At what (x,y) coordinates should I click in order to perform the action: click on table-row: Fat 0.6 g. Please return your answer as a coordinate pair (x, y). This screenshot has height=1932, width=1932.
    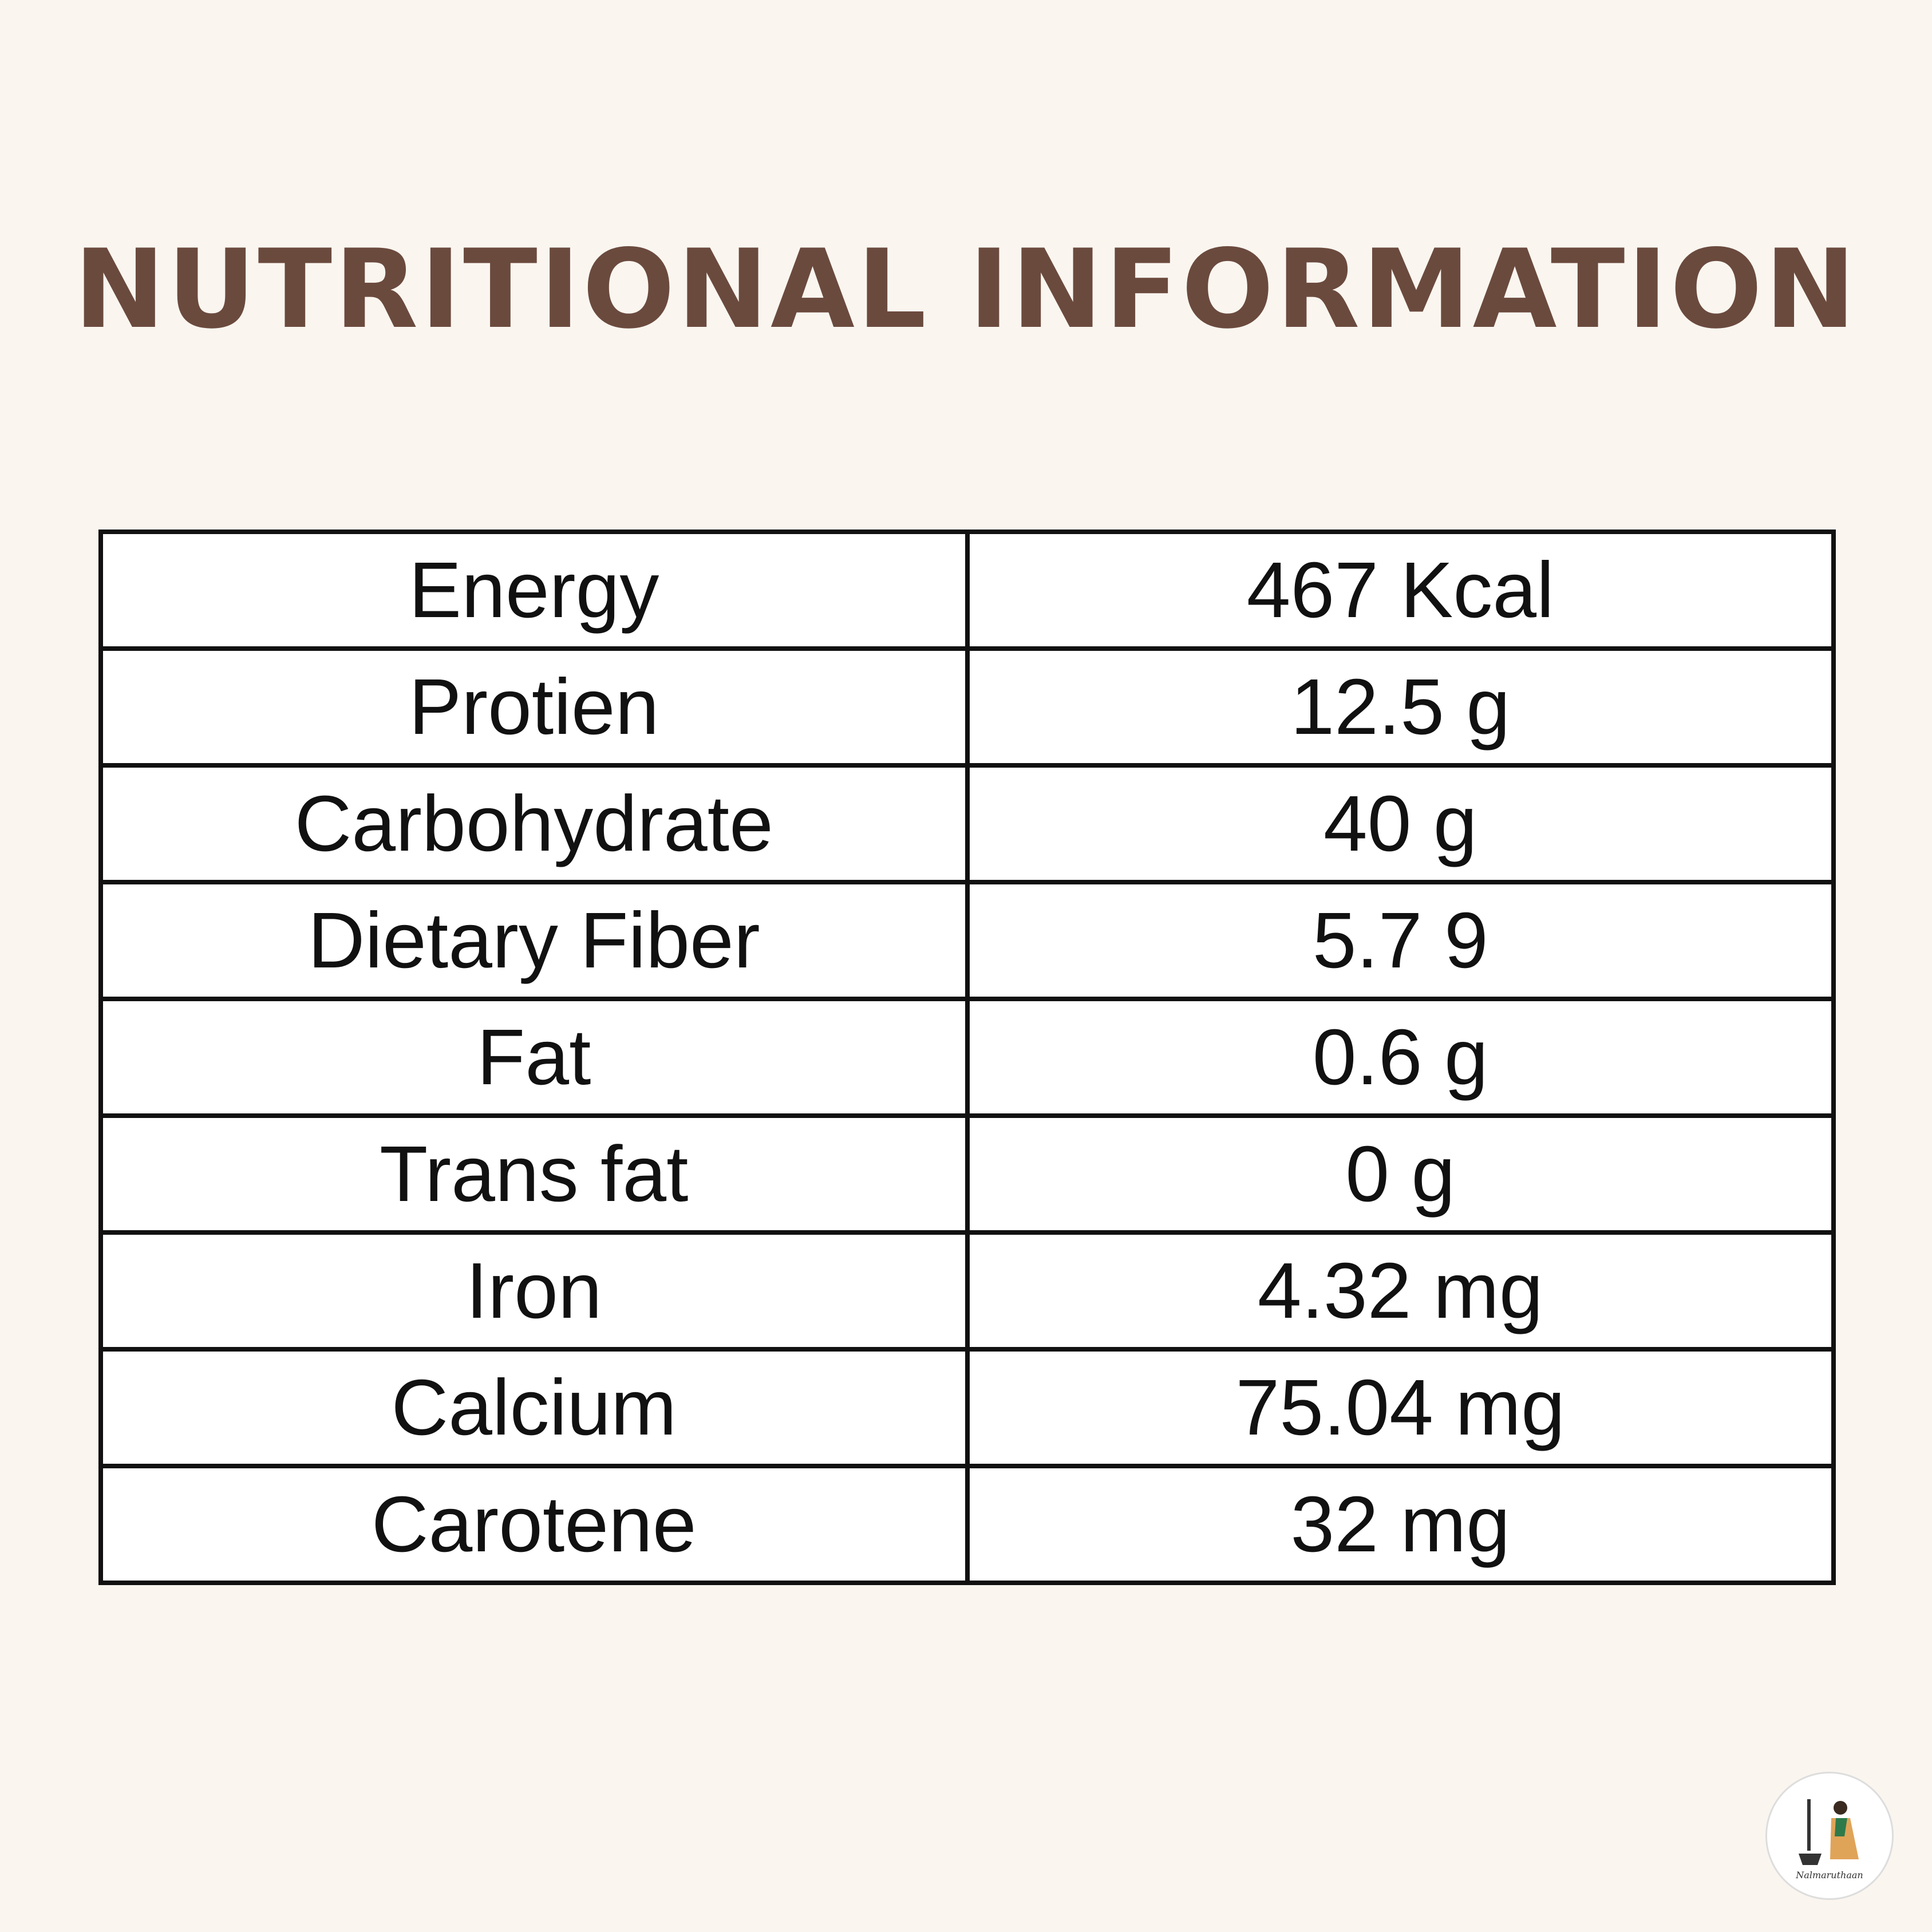
    Looking at the image, I should click on (967, 1055).